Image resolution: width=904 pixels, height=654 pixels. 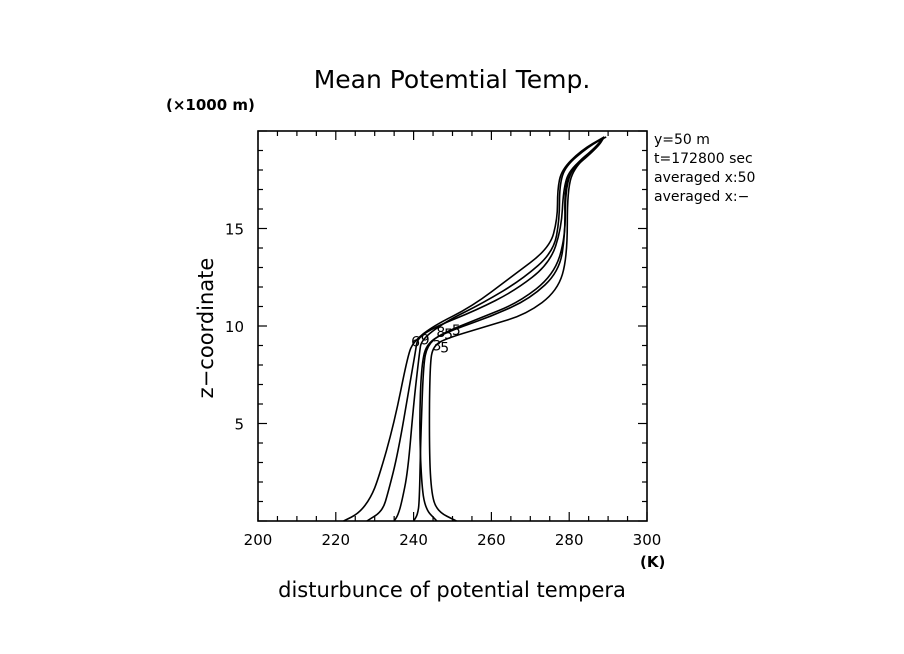 I want to click on annotation-0: y=50 m, so click(x=682, y=140).